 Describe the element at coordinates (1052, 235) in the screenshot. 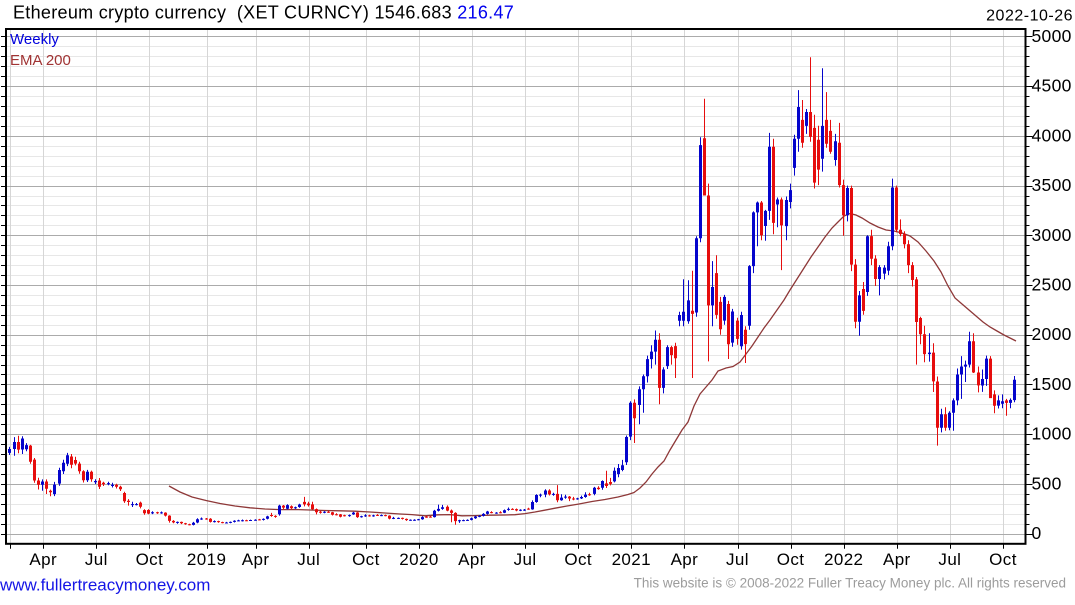

I see `svg-text: 3000` at that location.